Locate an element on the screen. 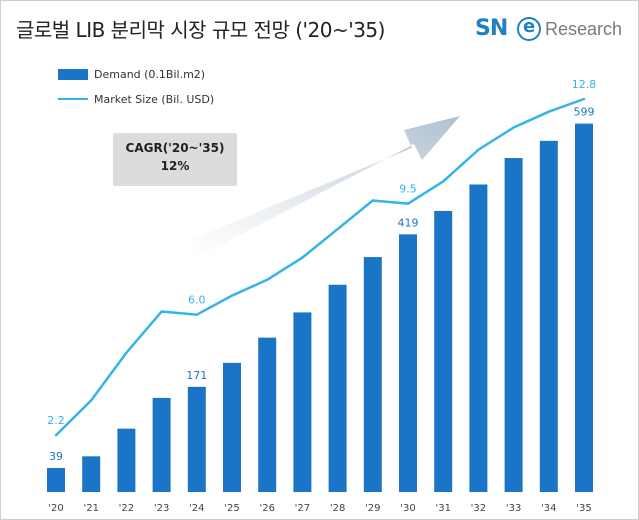 The width and height of the screenshot is (639, 520). x-tick-label: '34 is located at coordinates (548, 508).